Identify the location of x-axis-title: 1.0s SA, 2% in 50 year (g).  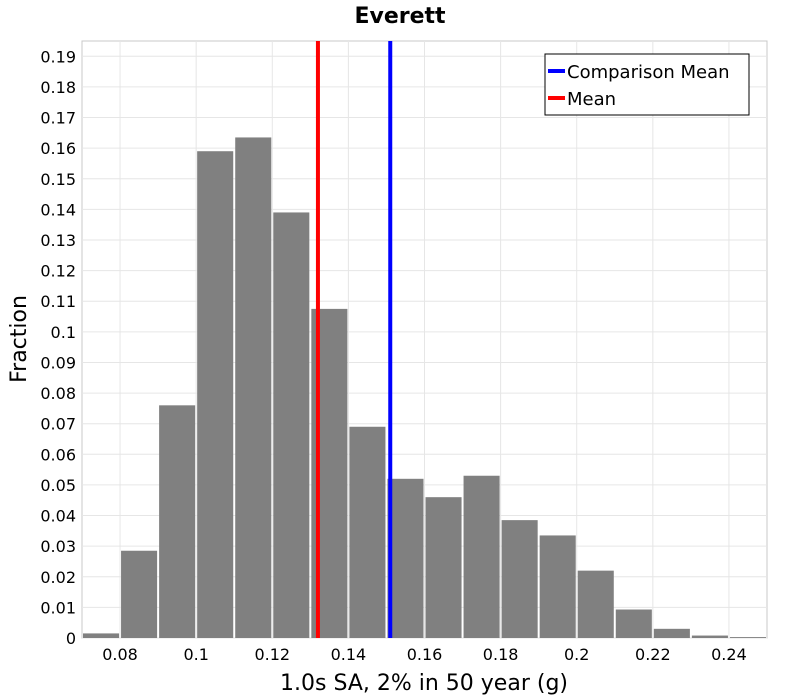
(424, 683).